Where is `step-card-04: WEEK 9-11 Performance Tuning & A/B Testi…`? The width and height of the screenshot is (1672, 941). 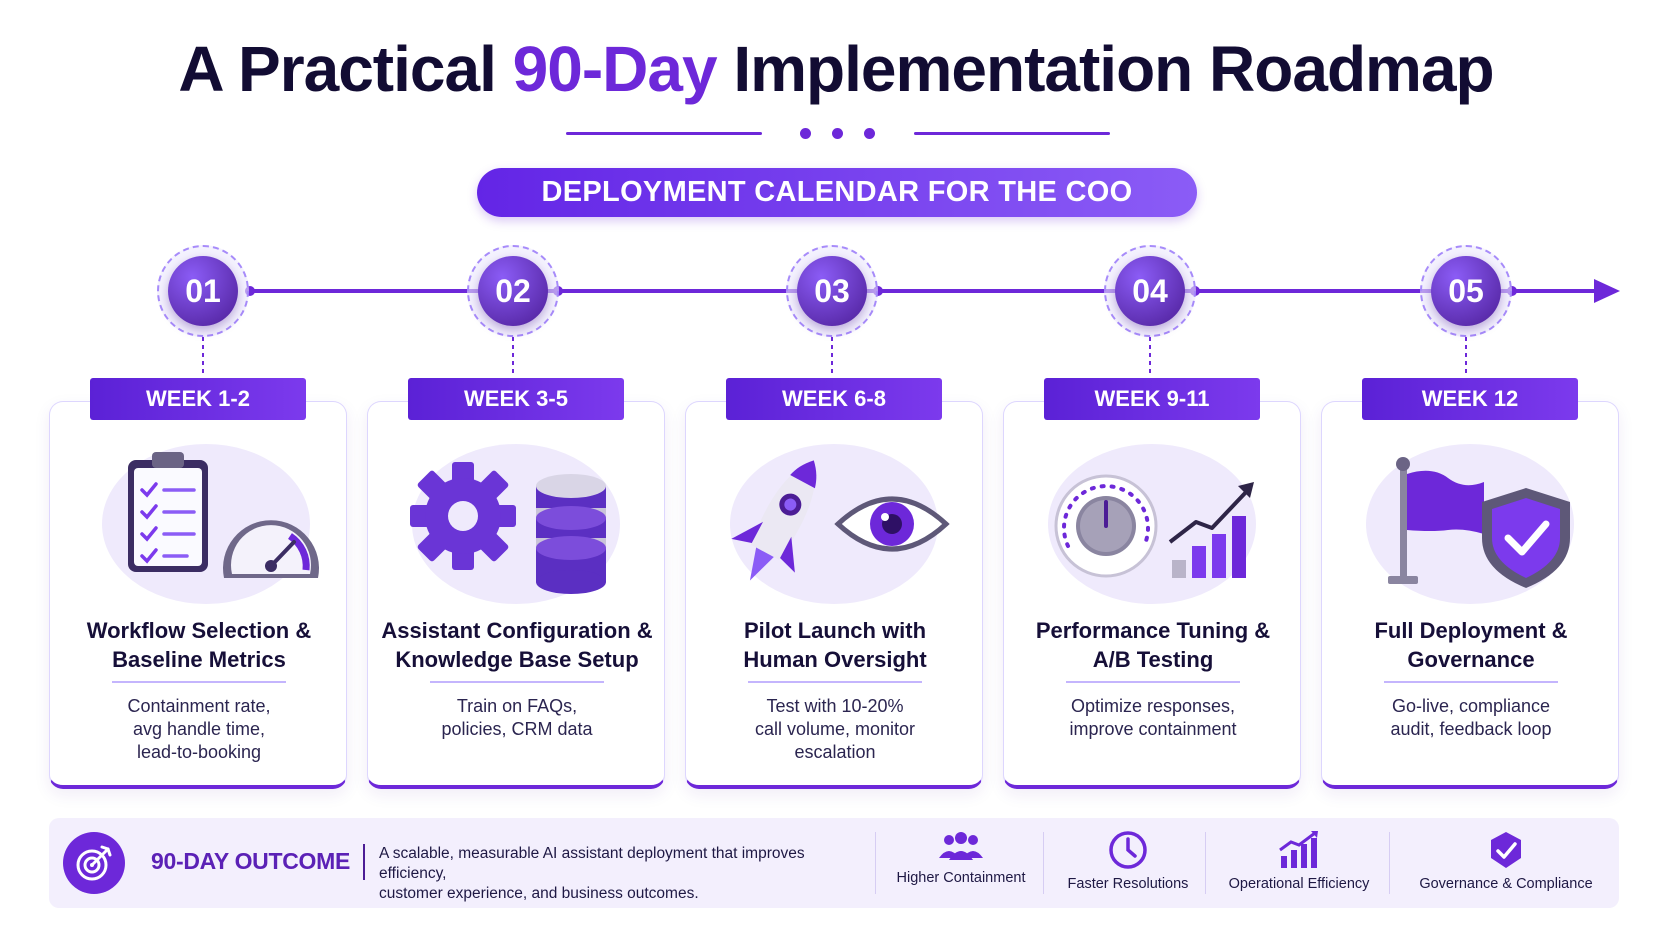
step-card-04: WEEK 9-11 Performance Tuning & A/B Testi… is located at coordinates (1152, 583).